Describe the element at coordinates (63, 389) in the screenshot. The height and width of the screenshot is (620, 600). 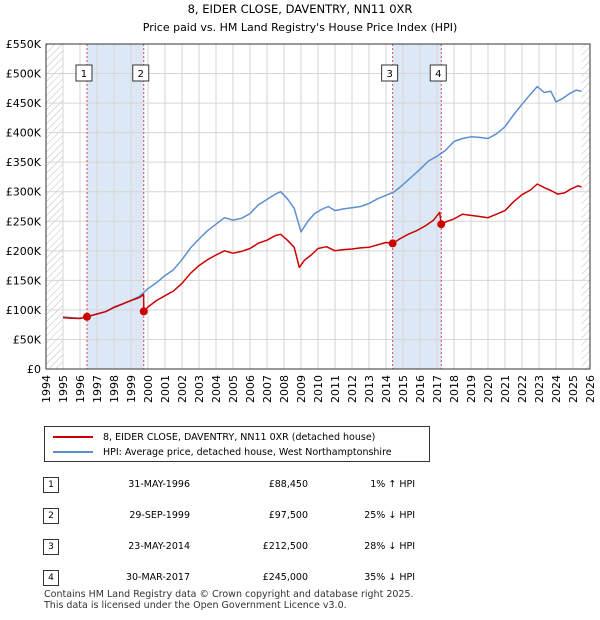
I see `x-tick-label: 1995` at that location.